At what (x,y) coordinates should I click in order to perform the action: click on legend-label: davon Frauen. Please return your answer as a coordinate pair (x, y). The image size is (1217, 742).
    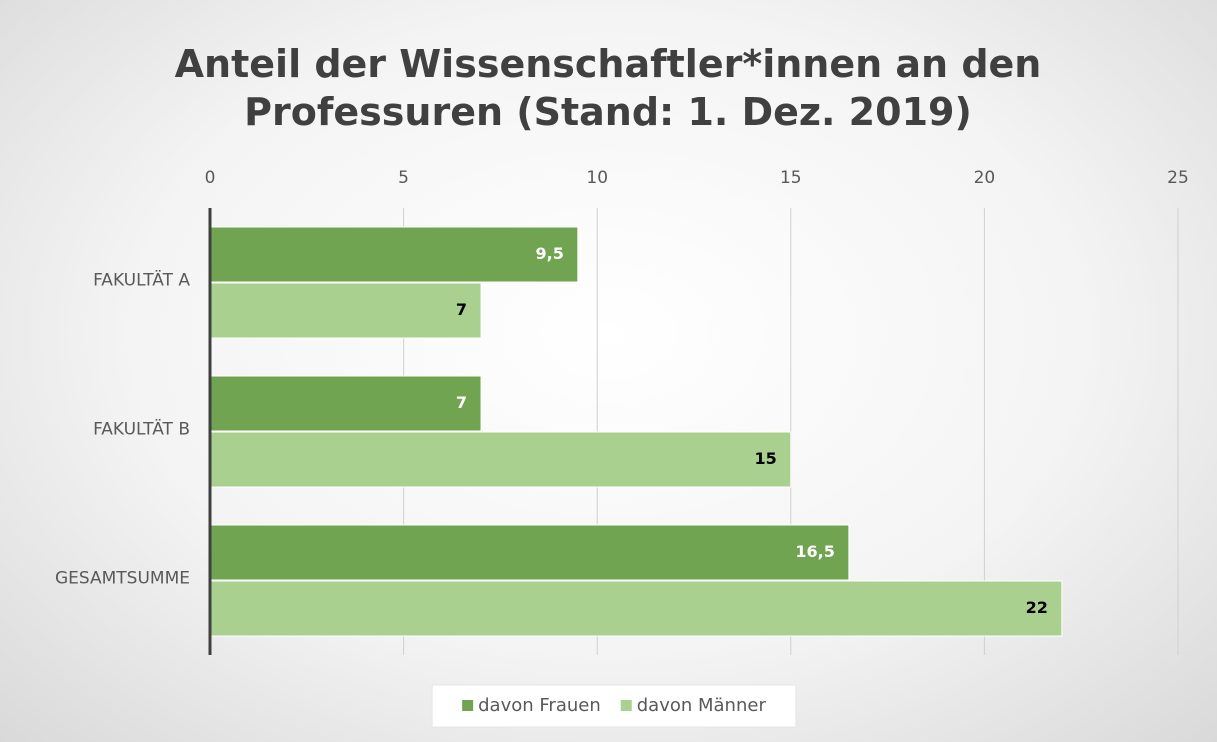
    Looking at the image, I should click on (539, 705).